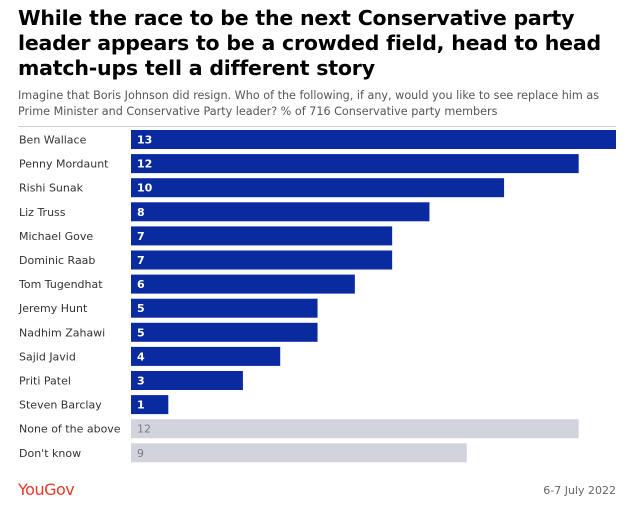  I want to click on category-label: Jeremy Hunt, so click(53, 308).